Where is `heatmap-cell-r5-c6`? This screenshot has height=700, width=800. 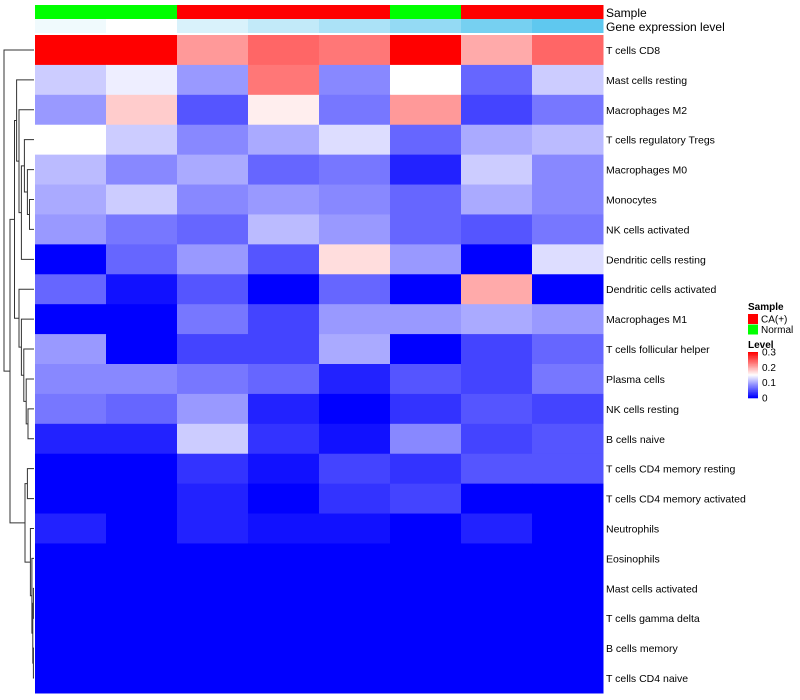
heatmap-cell-r5-c6 is located at coordinates (426, 170).